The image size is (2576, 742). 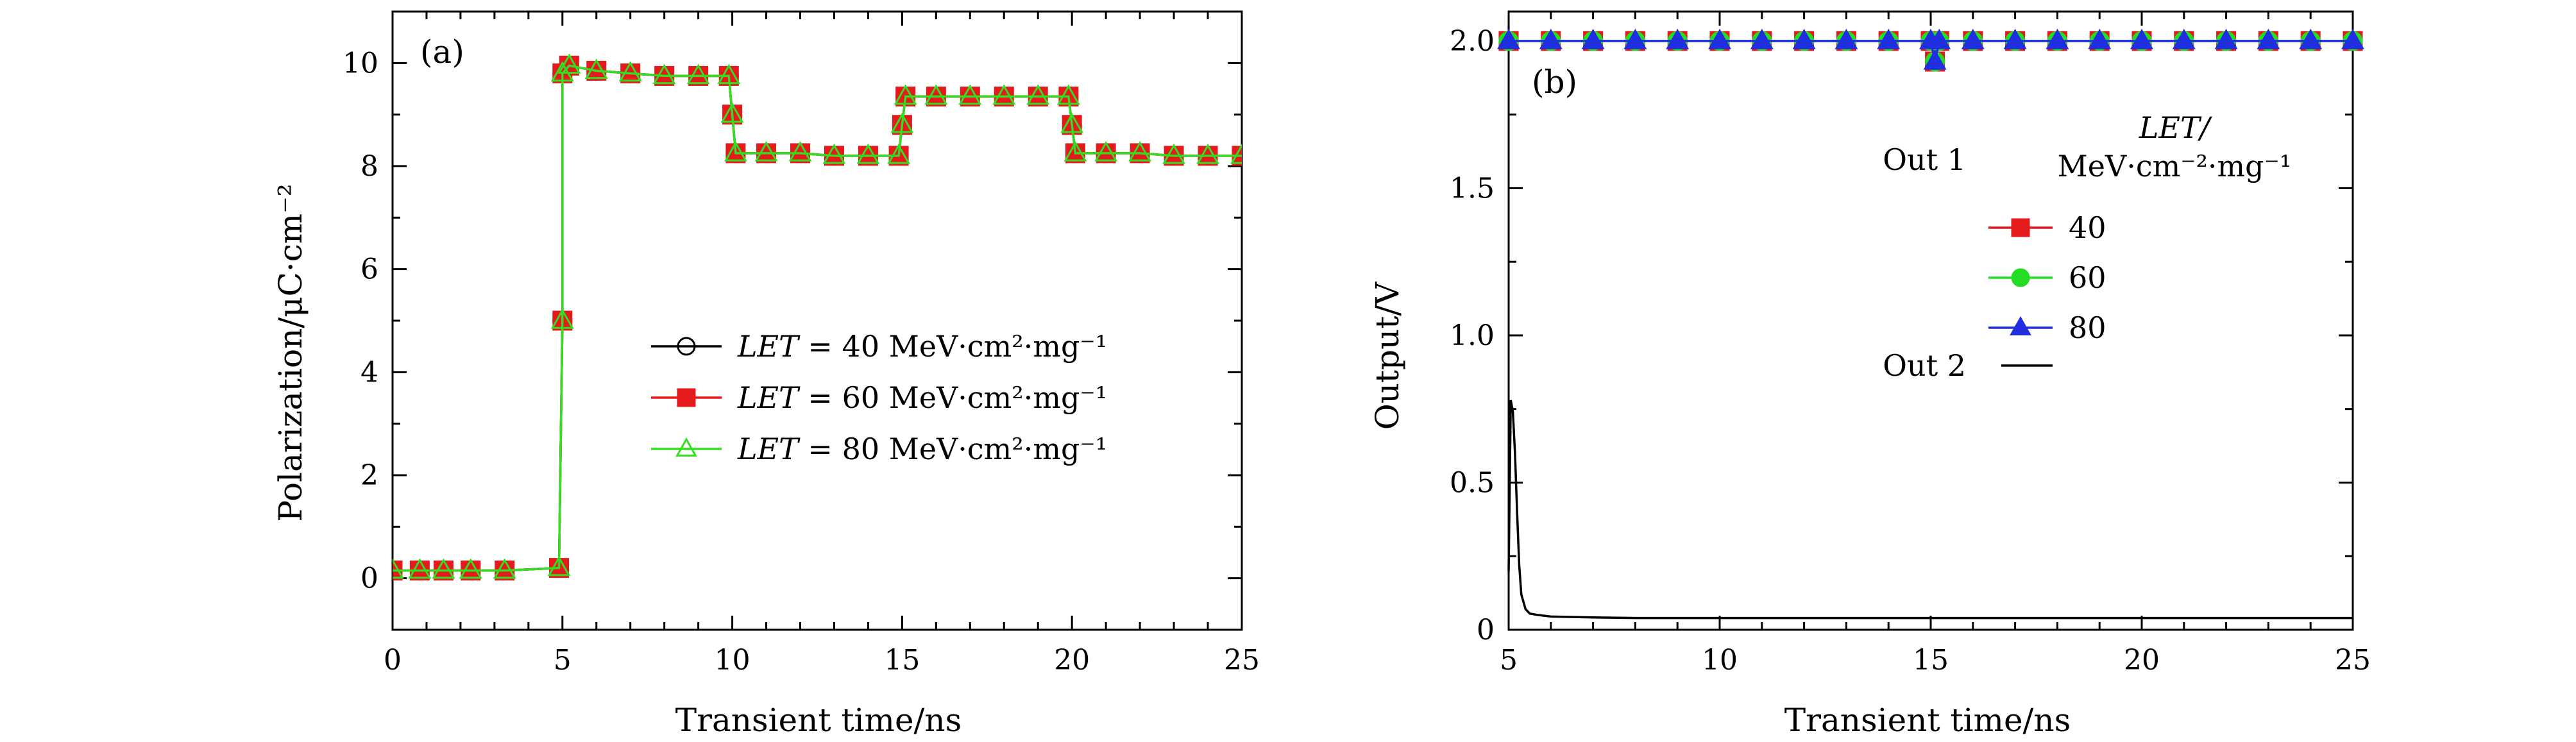 What do you see at coordinates (922, 397) in the screenshot?
I see `panel-a-legend-label: LET = 60 MeV·cm²·mg⁻¹` at bounding box center [922, 397].